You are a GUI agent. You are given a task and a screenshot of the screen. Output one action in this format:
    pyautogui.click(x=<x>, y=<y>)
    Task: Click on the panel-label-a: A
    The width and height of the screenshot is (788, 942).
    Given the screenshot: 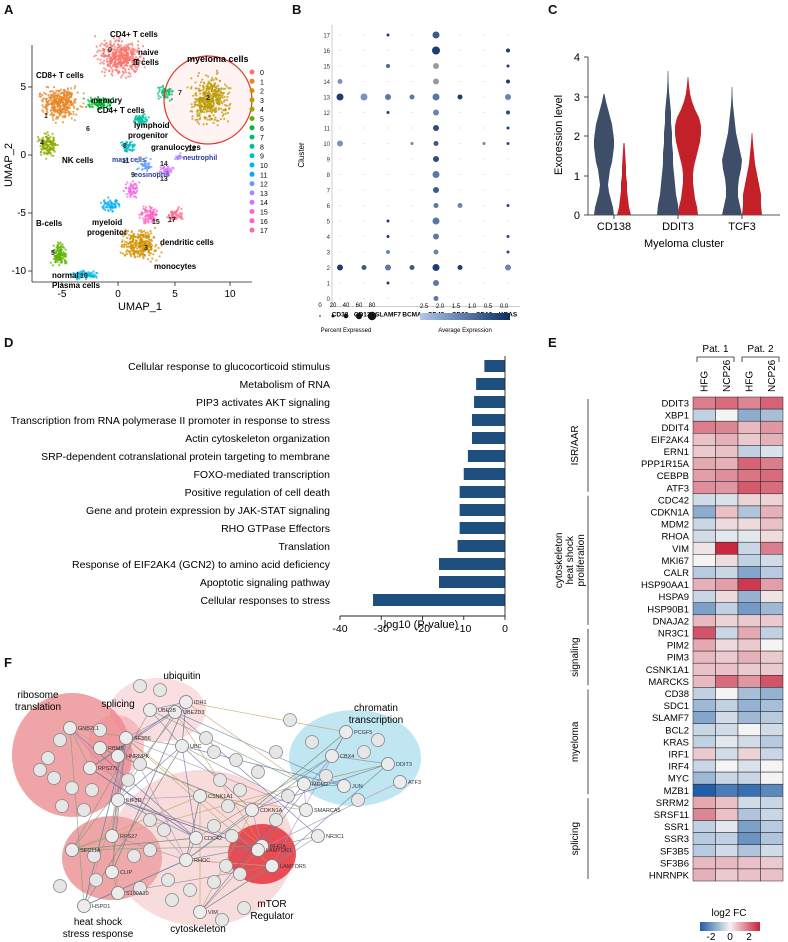 What is the action you would take?
    pyautogui.click(x=9, y=9)
    